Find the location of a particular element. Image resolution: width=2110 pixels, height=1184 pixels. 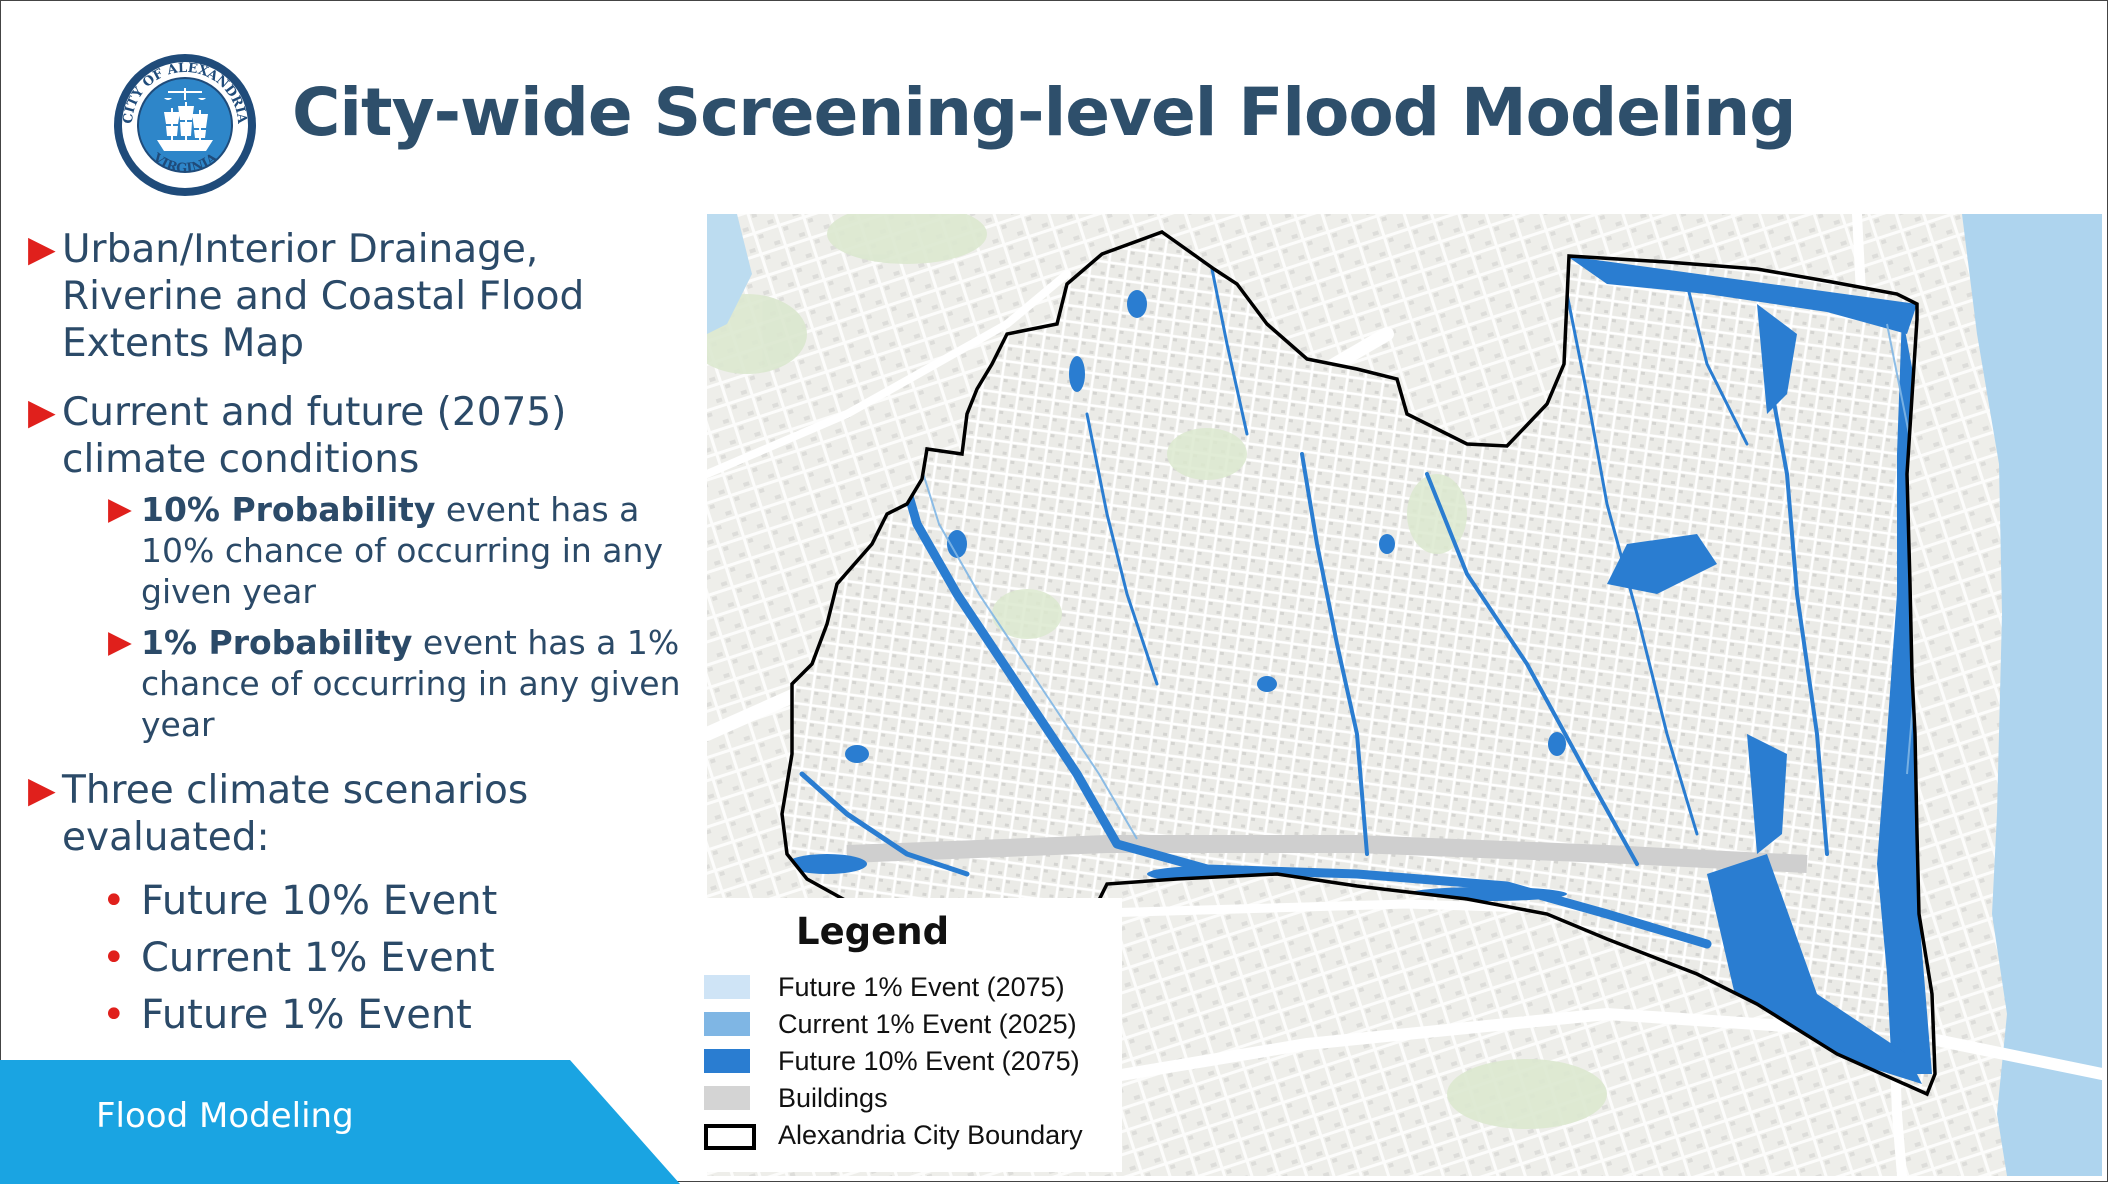

legend-label: Future 10% Event (2075) is located at coordinates (929, 1061).